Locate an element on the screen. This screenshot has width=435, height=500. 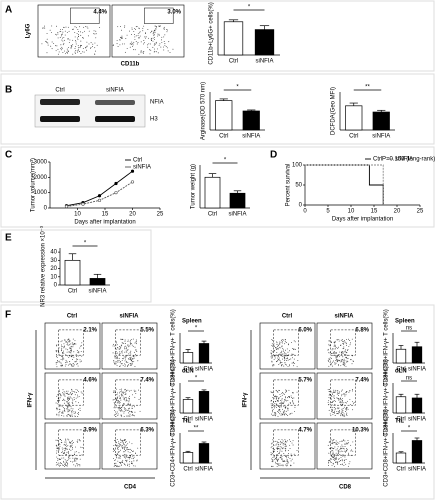
significance-label: * is located at coordinates (237, 88).